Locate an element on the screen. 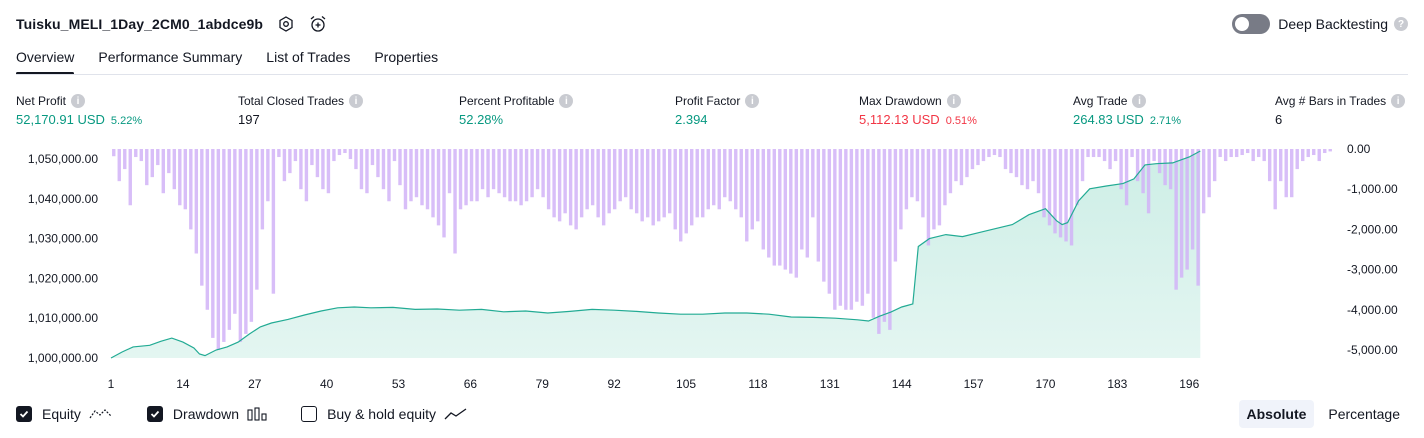  left-tick-label: 1,010,000.00 is located at coordinates (63, 318).